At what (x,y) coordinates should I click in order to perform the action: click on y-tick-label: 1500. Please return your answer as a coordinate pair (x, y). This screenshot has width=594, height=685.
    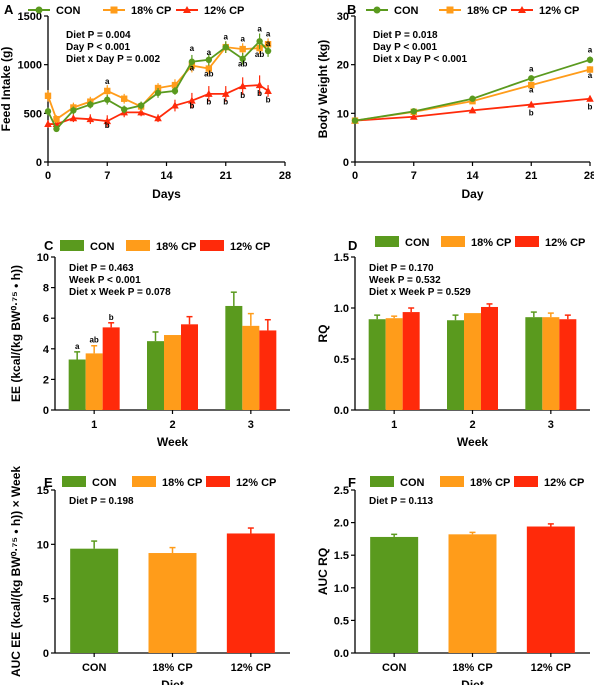
    Looking at the image, I should click on (30, 17).